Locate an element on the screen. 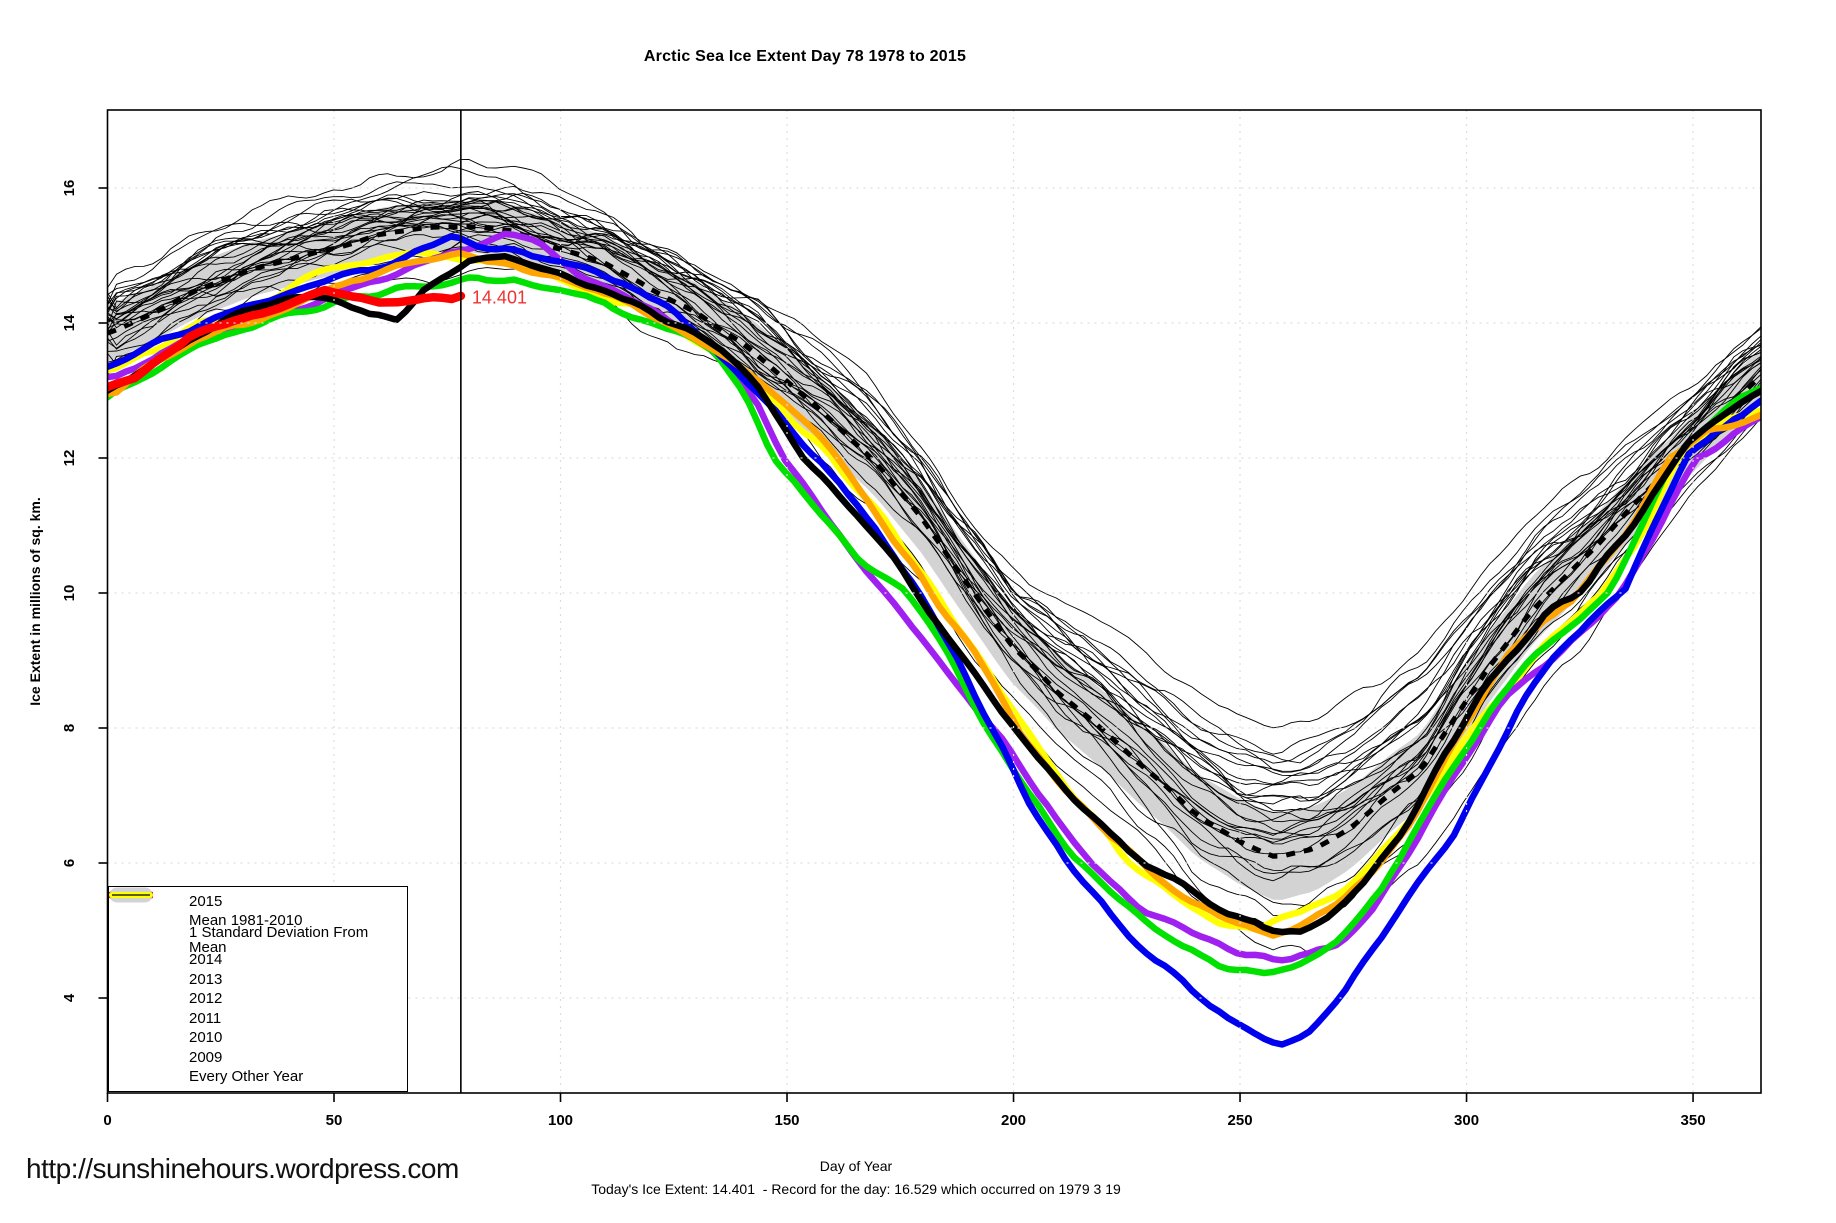 The height and width of the screenshot is (1223, 1836). legend-item-label: 2011 is located at coordinates (205, 1018).